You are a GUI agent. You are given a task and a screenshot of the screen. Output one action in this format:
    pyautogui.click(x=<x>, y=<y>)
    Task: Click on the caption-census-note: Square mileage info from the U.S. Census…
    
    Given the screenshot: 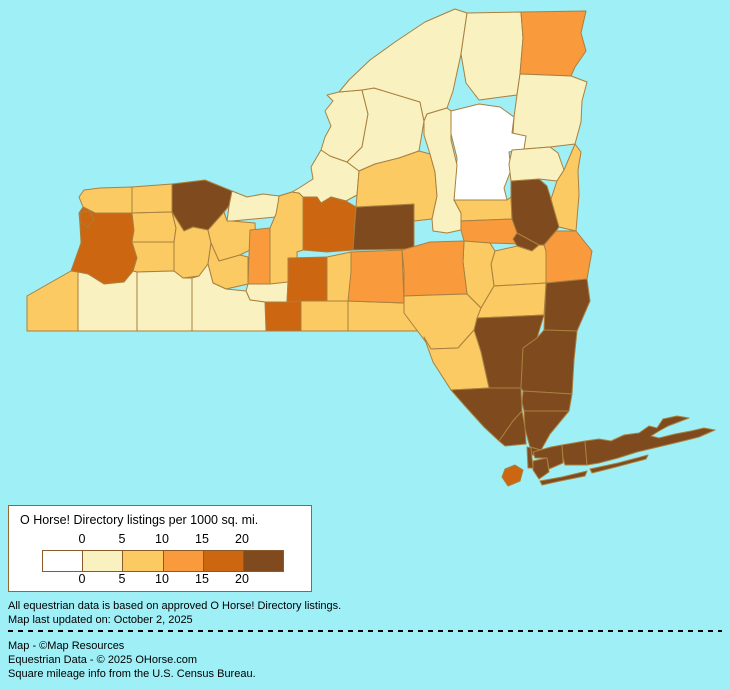 What is the action you would take?
    pyautogui.click(x=132, y=674)
    